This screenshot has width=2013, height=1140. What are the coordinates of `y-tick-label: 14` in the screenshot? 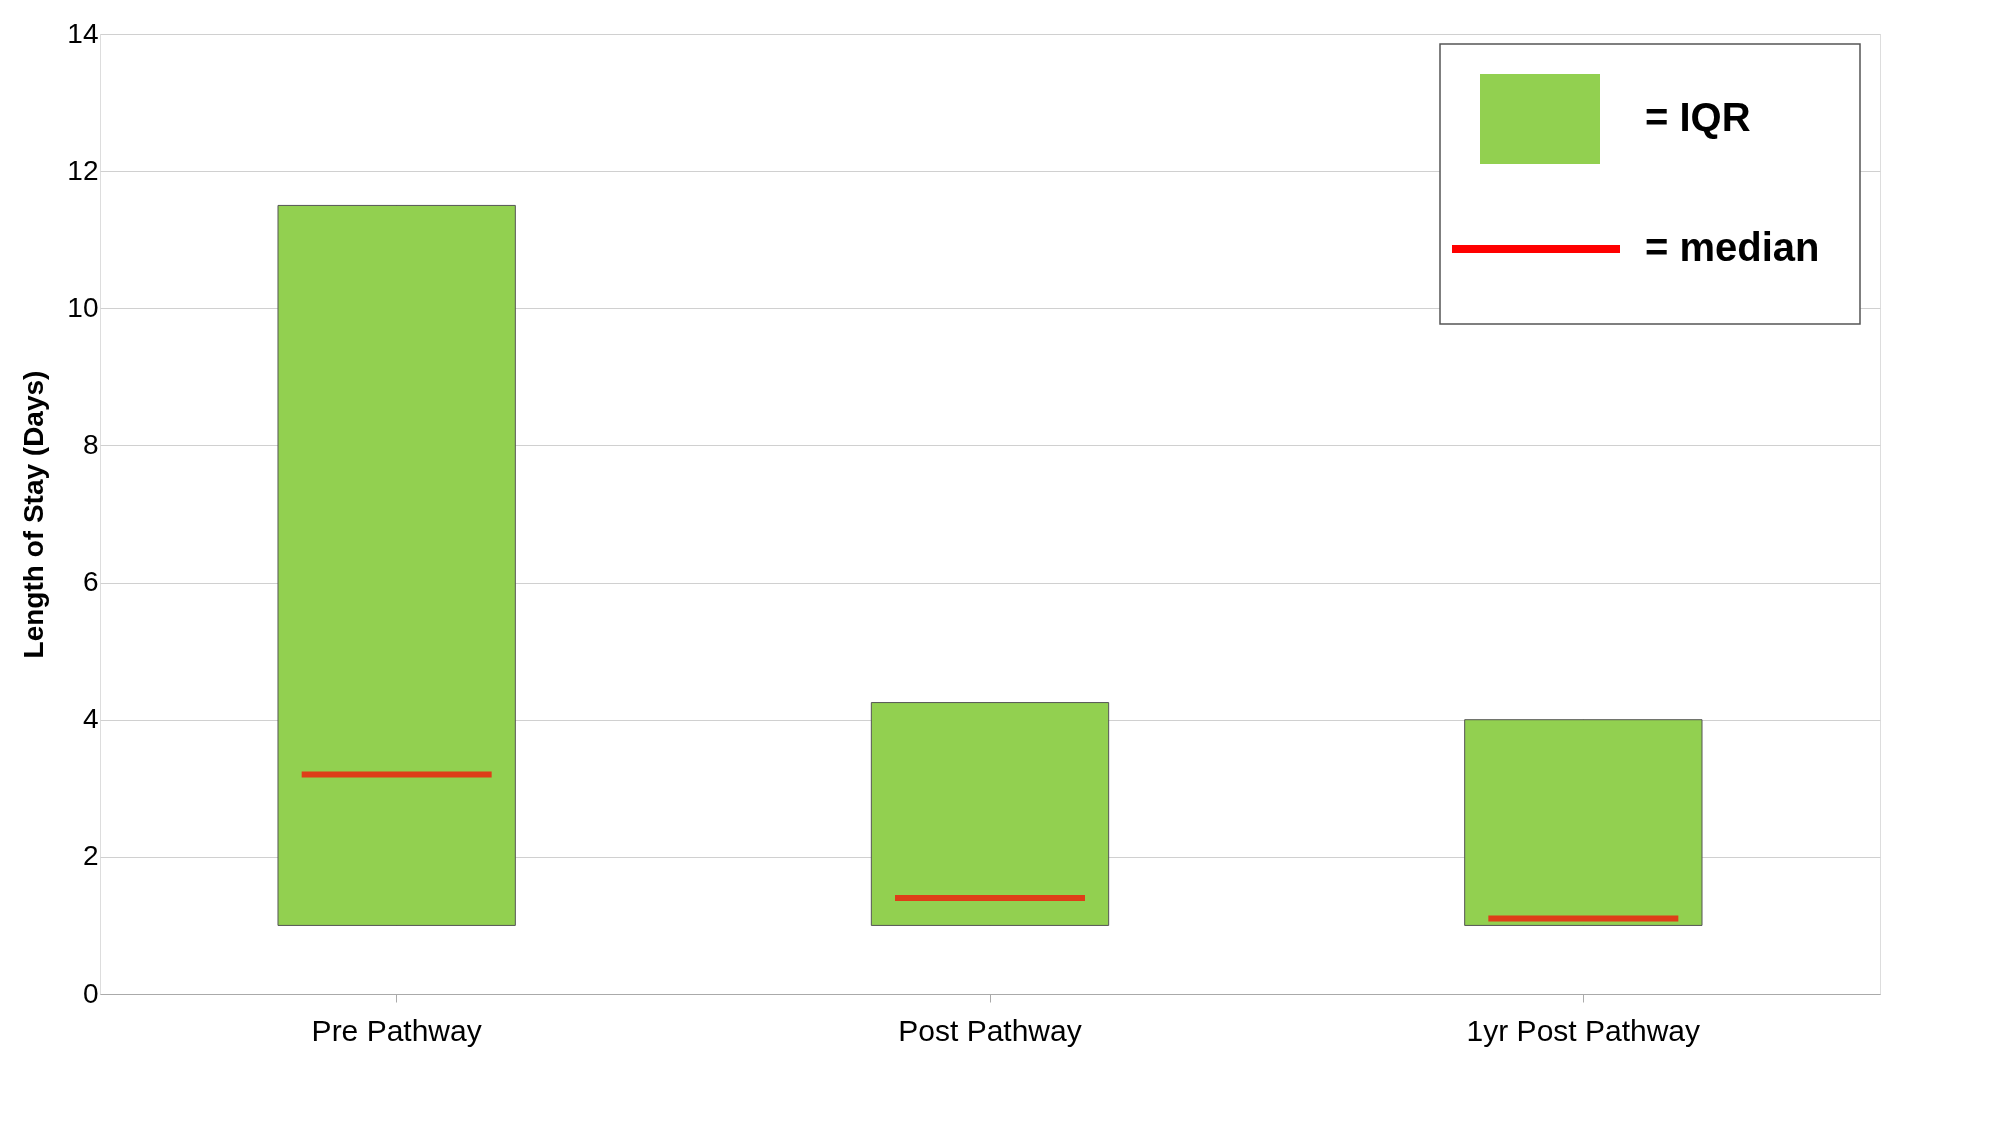 It's located at (83, 33).